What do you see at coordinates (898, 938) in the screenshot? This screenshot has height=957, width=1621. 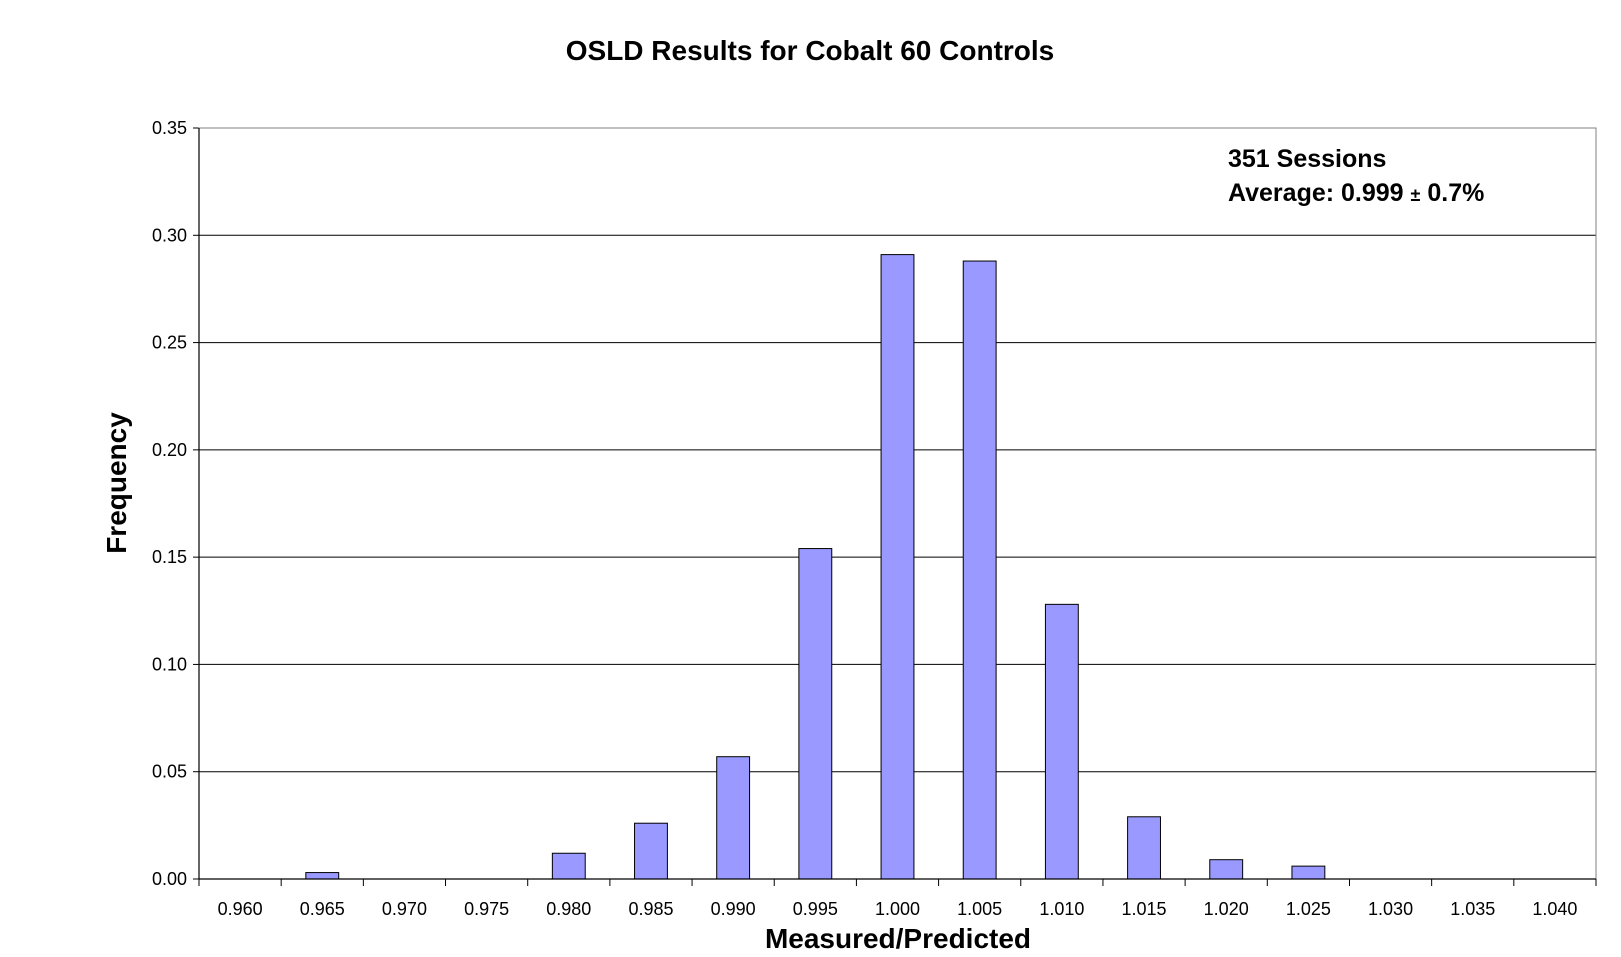 I see `x-axis-label: Measured/Predicted` at bounding box center [898, 938].